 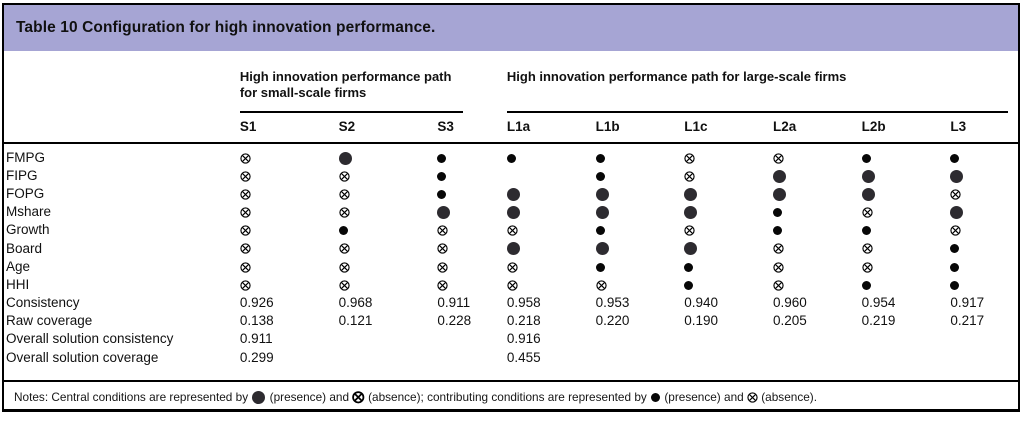 What do you see at coordinates (612, 321) in the screenshot?
I see `table-cell: 0.220` at bounding box center [612, 321].